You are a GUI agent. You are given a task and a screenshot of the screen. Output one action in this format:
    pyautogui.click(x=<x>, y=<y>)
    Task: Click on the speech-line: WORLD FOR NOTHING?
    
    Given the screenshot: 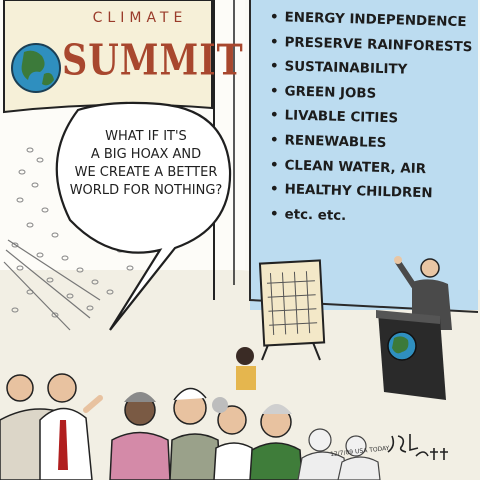 What is the action you would take?
    pyautogui.click(x=146, y=190)
    